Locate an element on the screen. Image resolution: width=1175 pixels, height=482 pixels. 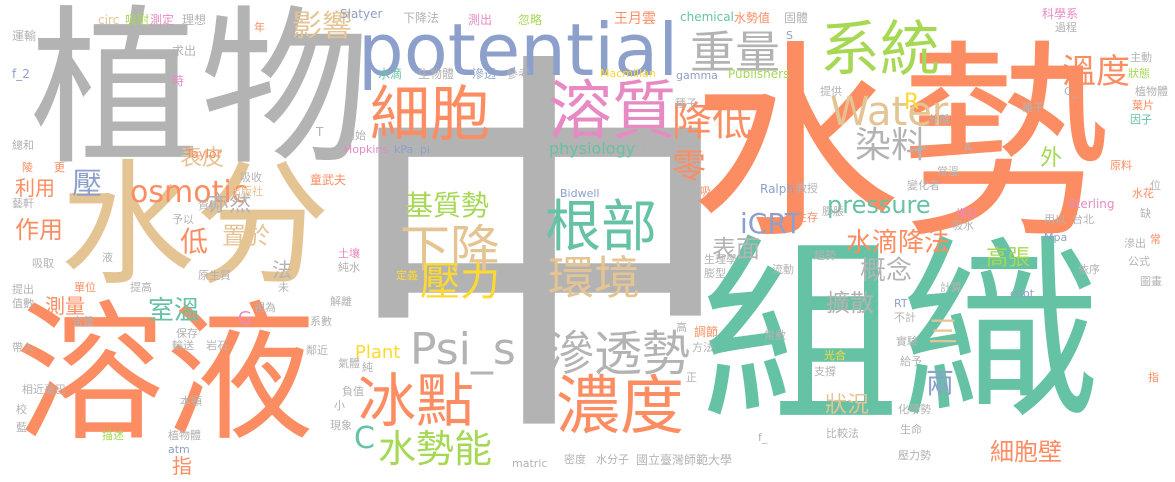
word-sheng-ming: 生命 is located at coordinates (911, 429).